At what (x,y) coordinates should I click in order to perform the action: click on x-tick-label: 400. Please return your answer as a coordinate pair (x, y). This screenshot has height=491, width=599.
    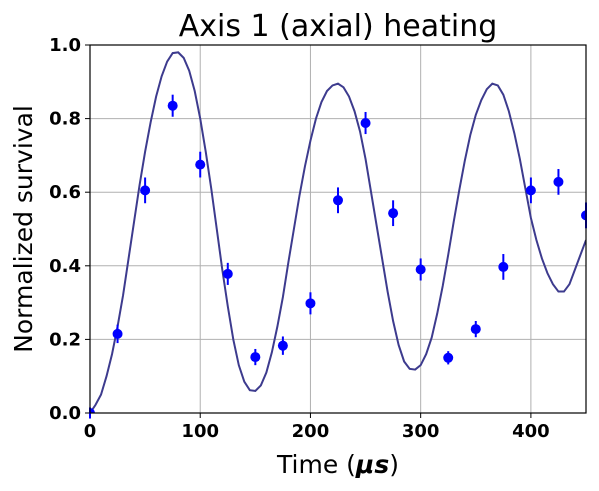
    Looking at the image, I should click on (531, 431).